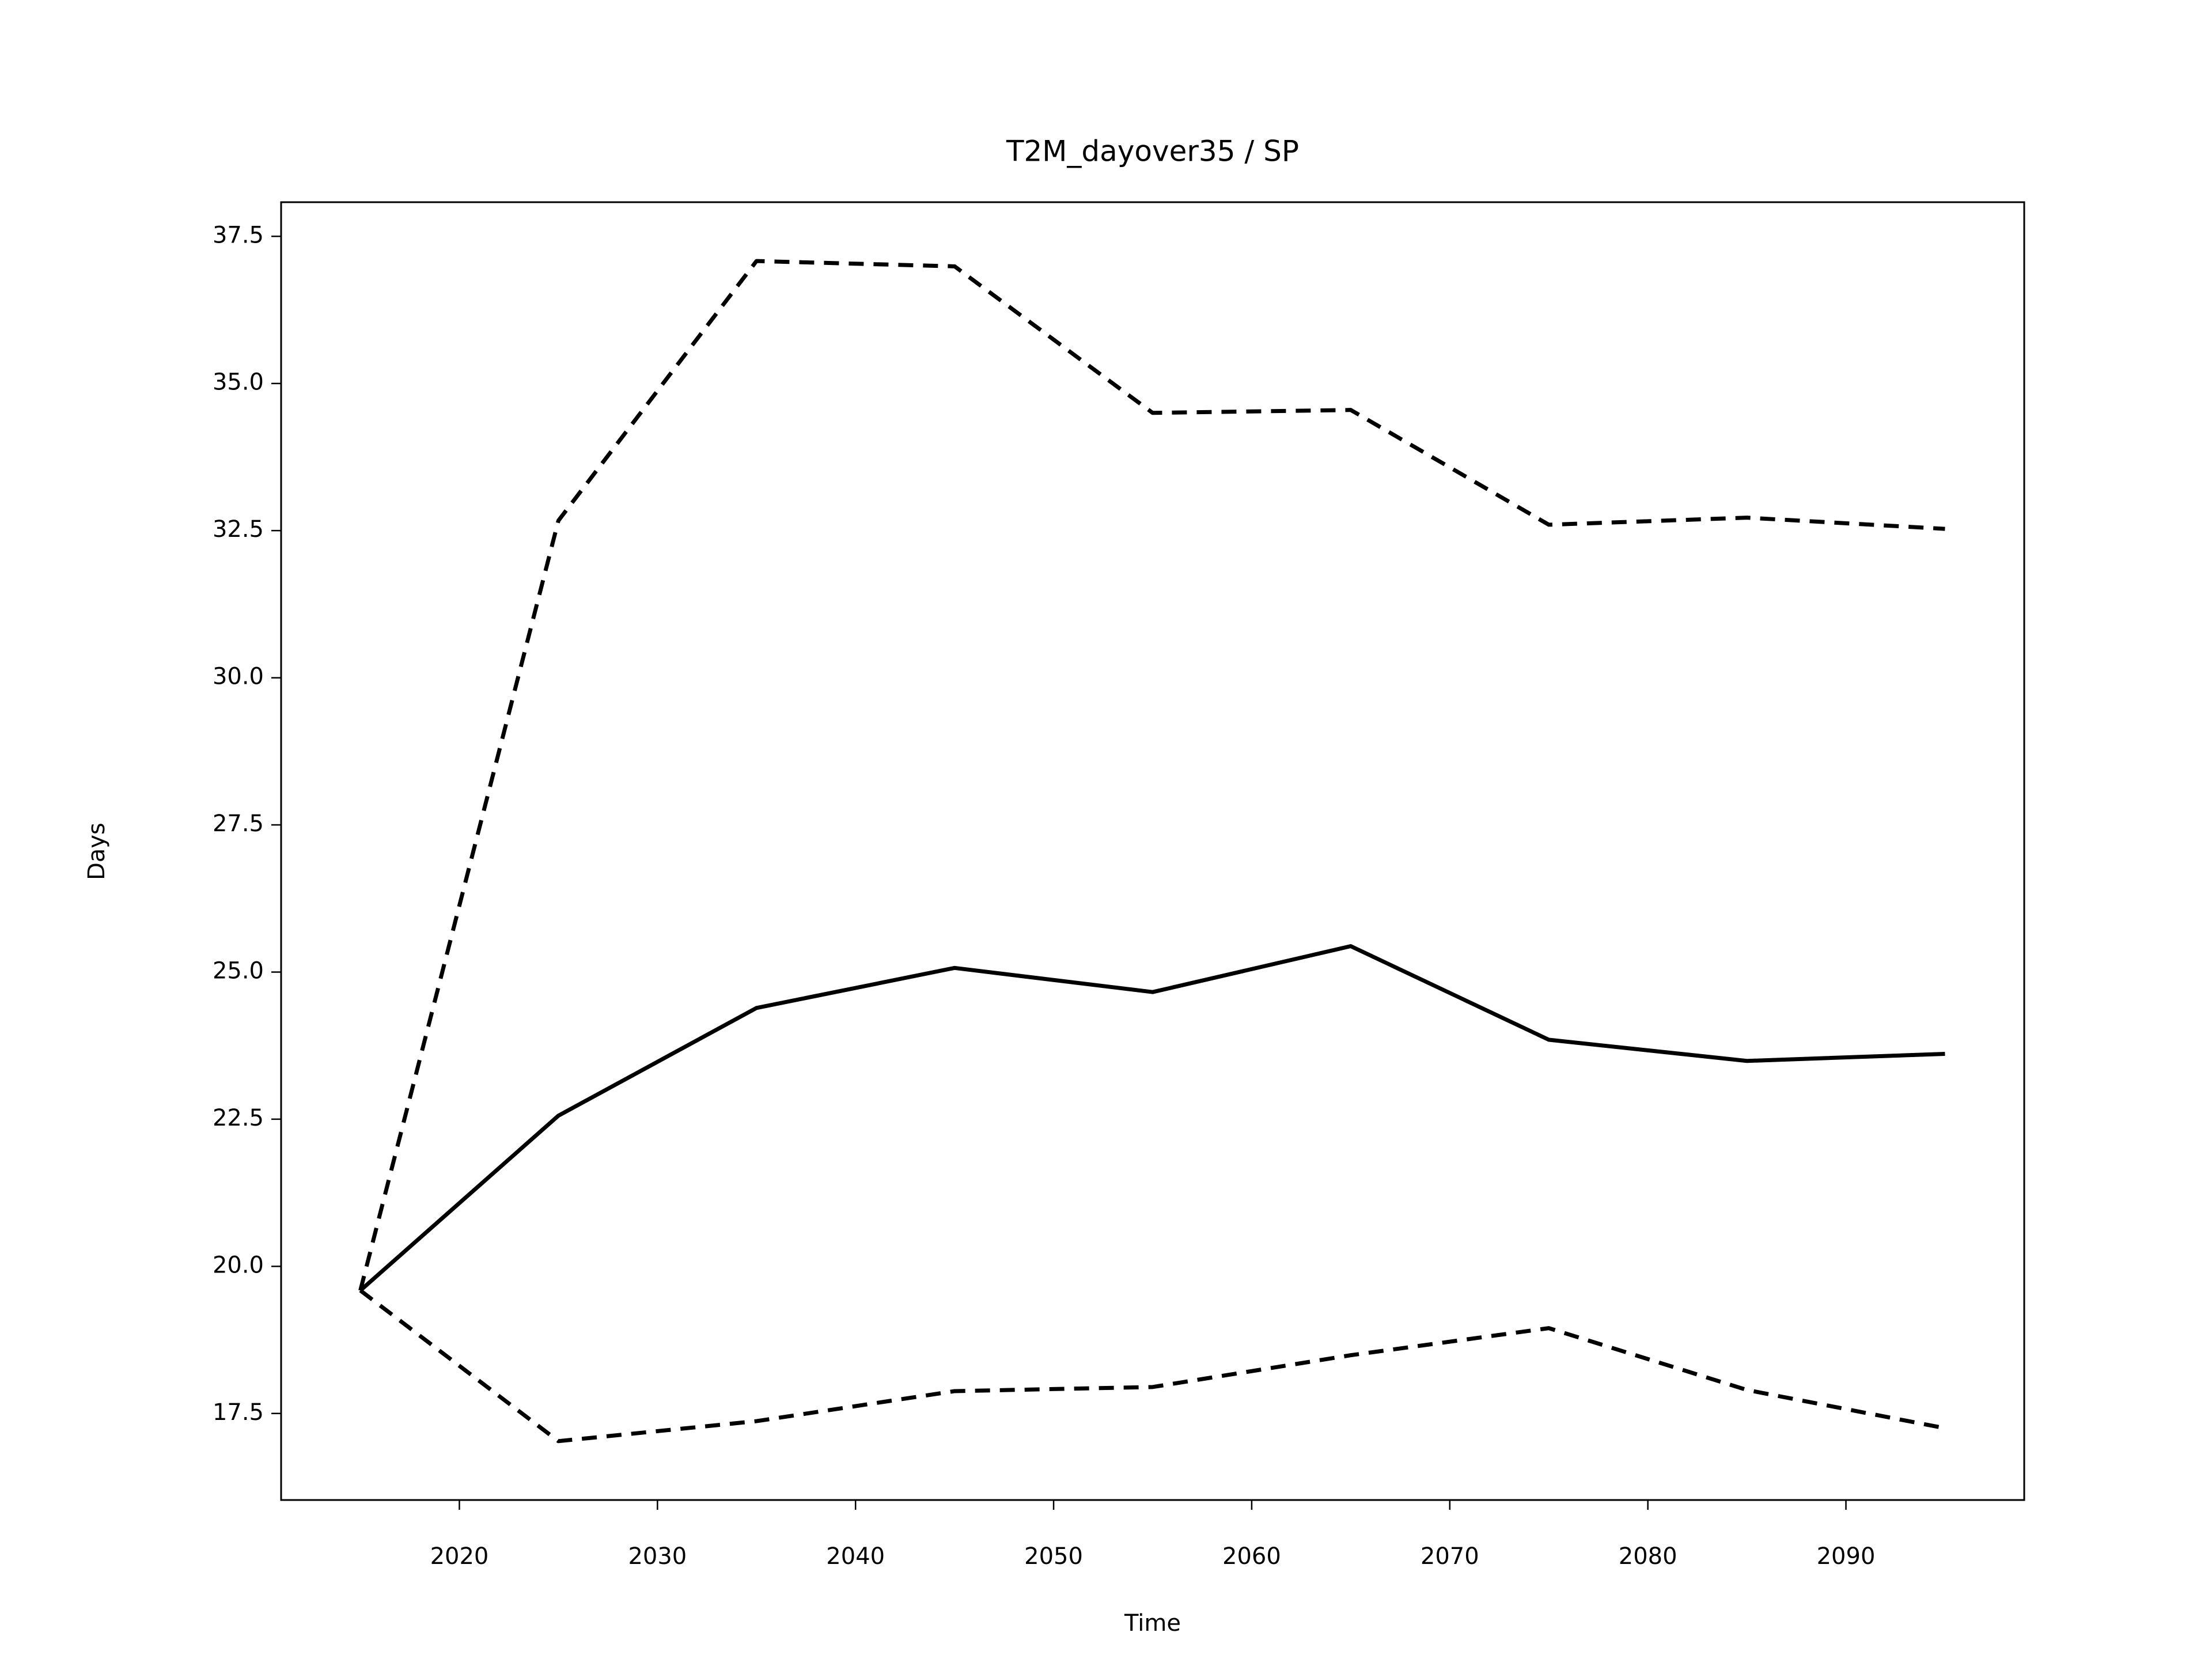  What do you see at coordinates (1152, 151) in the screenshot?
I see `chart-title: T2M_dayover35 / SP` at bounding box center [1152, 151].